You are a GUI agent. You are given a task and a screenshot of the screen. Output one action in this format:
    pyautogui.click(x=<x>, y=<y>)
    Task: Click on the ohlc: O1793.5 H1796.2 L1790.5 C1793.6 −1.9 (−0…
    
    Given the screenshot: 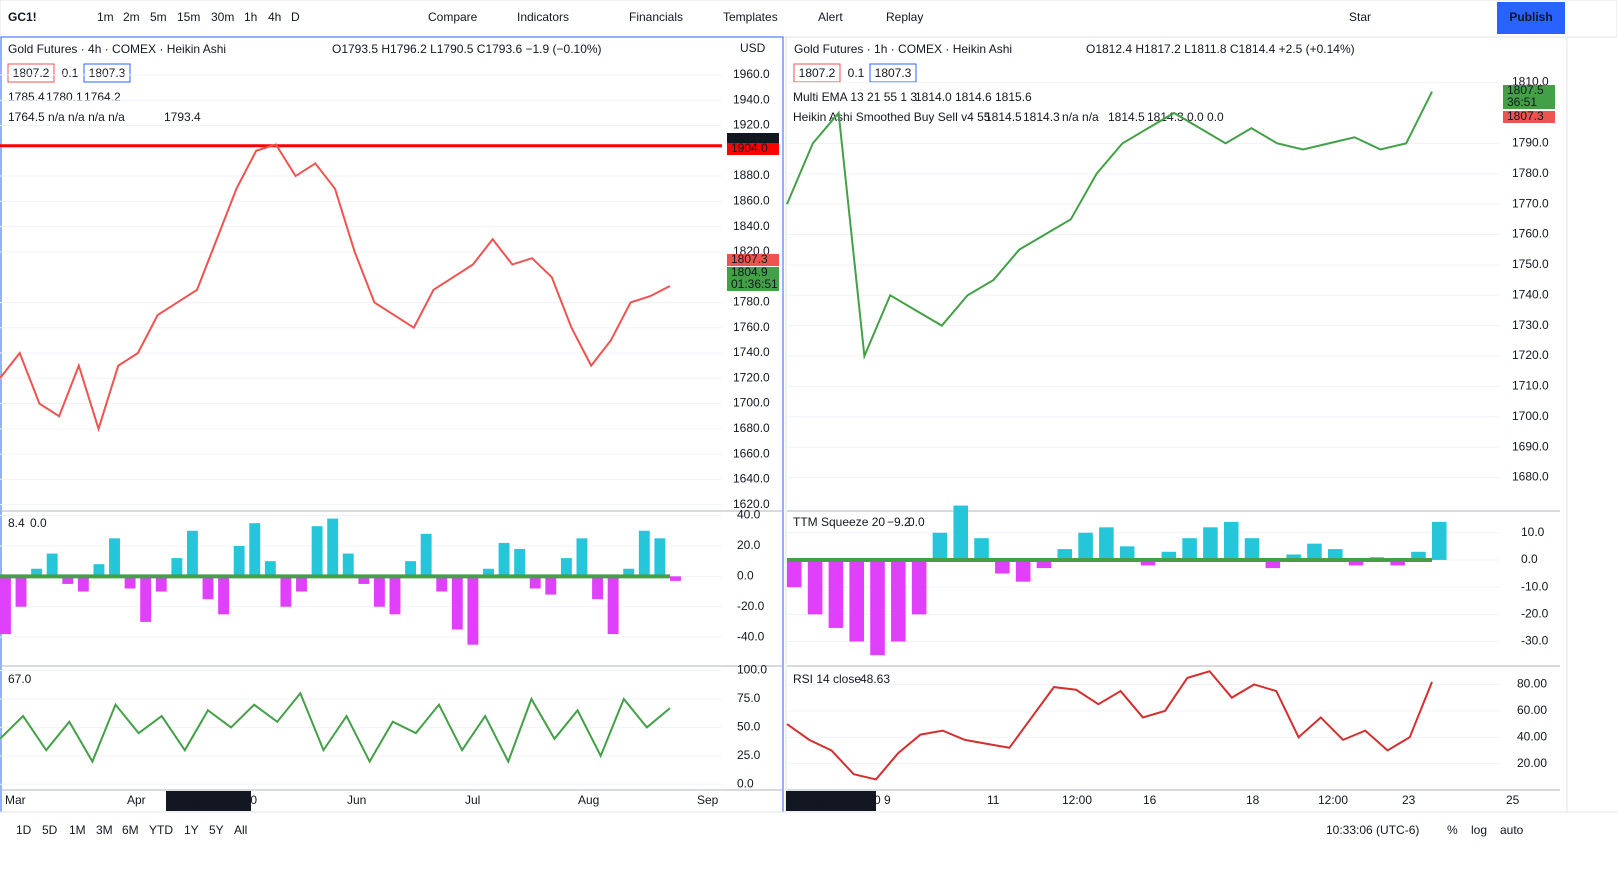 What is the action you would take?
    pyautogui.click(x=467, y=49)
    